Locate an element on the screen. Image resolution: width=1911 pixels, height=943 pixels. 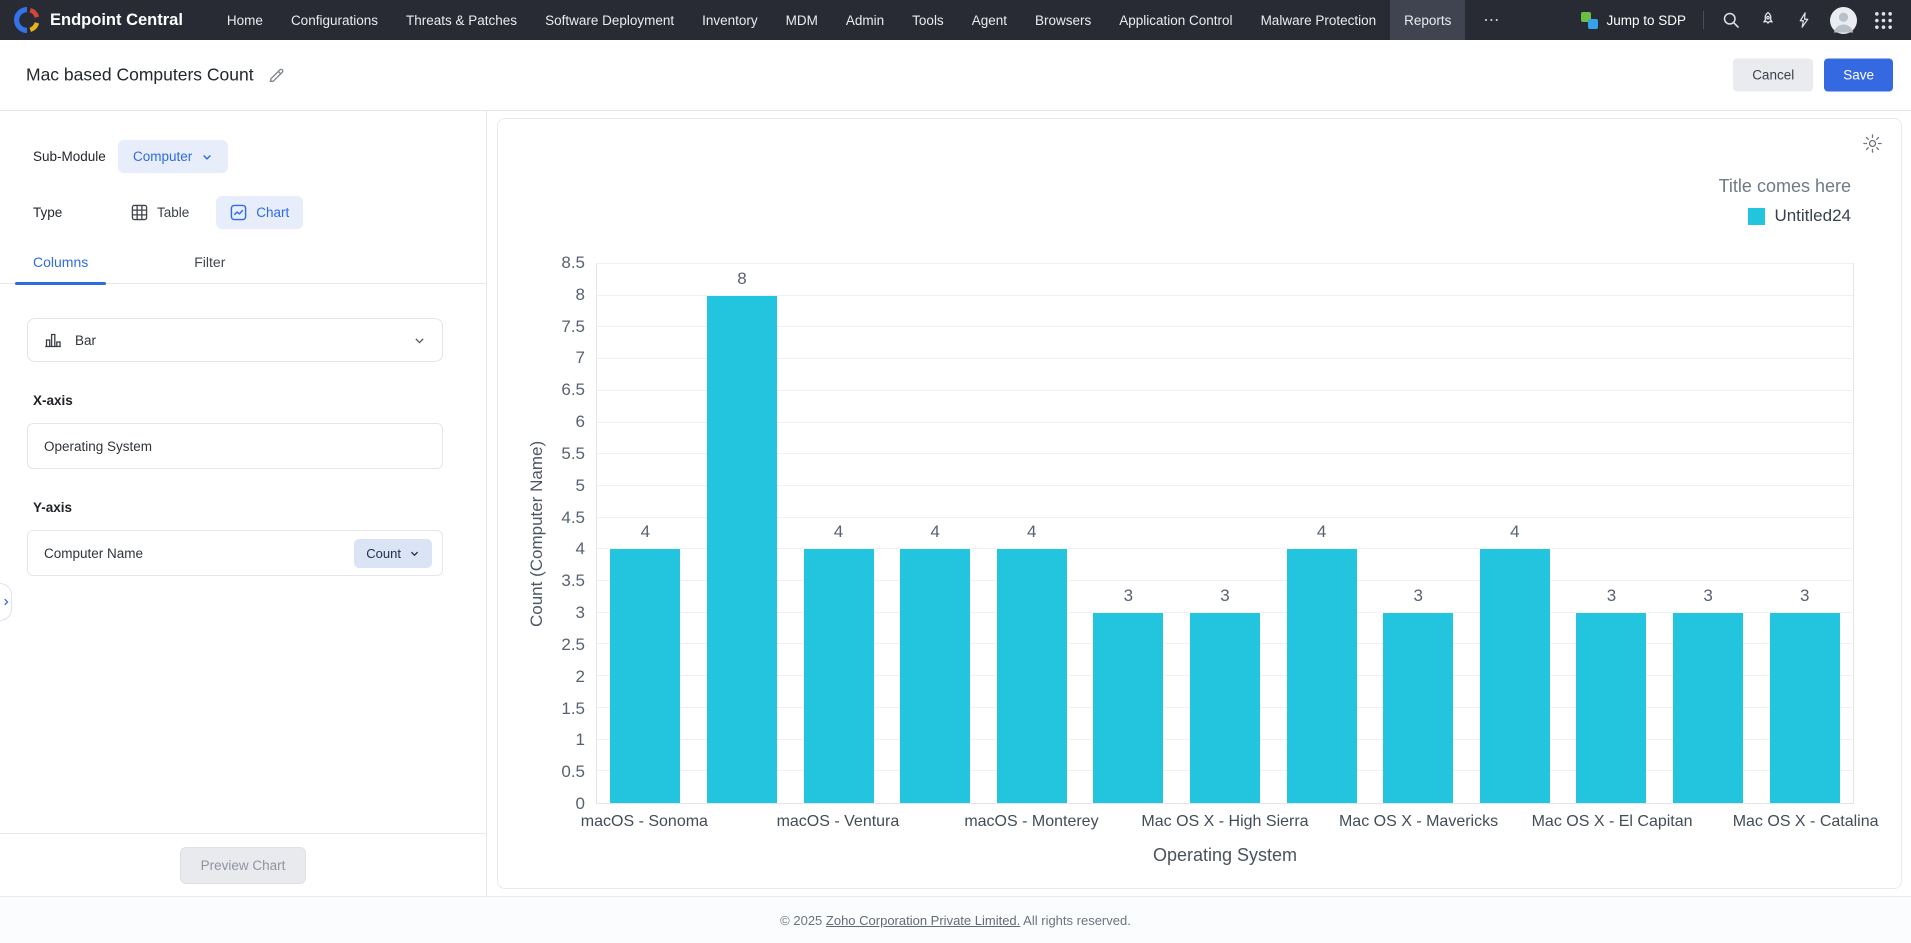
y-axis-section-label: Y-axis is located at coordinates (53, 507).